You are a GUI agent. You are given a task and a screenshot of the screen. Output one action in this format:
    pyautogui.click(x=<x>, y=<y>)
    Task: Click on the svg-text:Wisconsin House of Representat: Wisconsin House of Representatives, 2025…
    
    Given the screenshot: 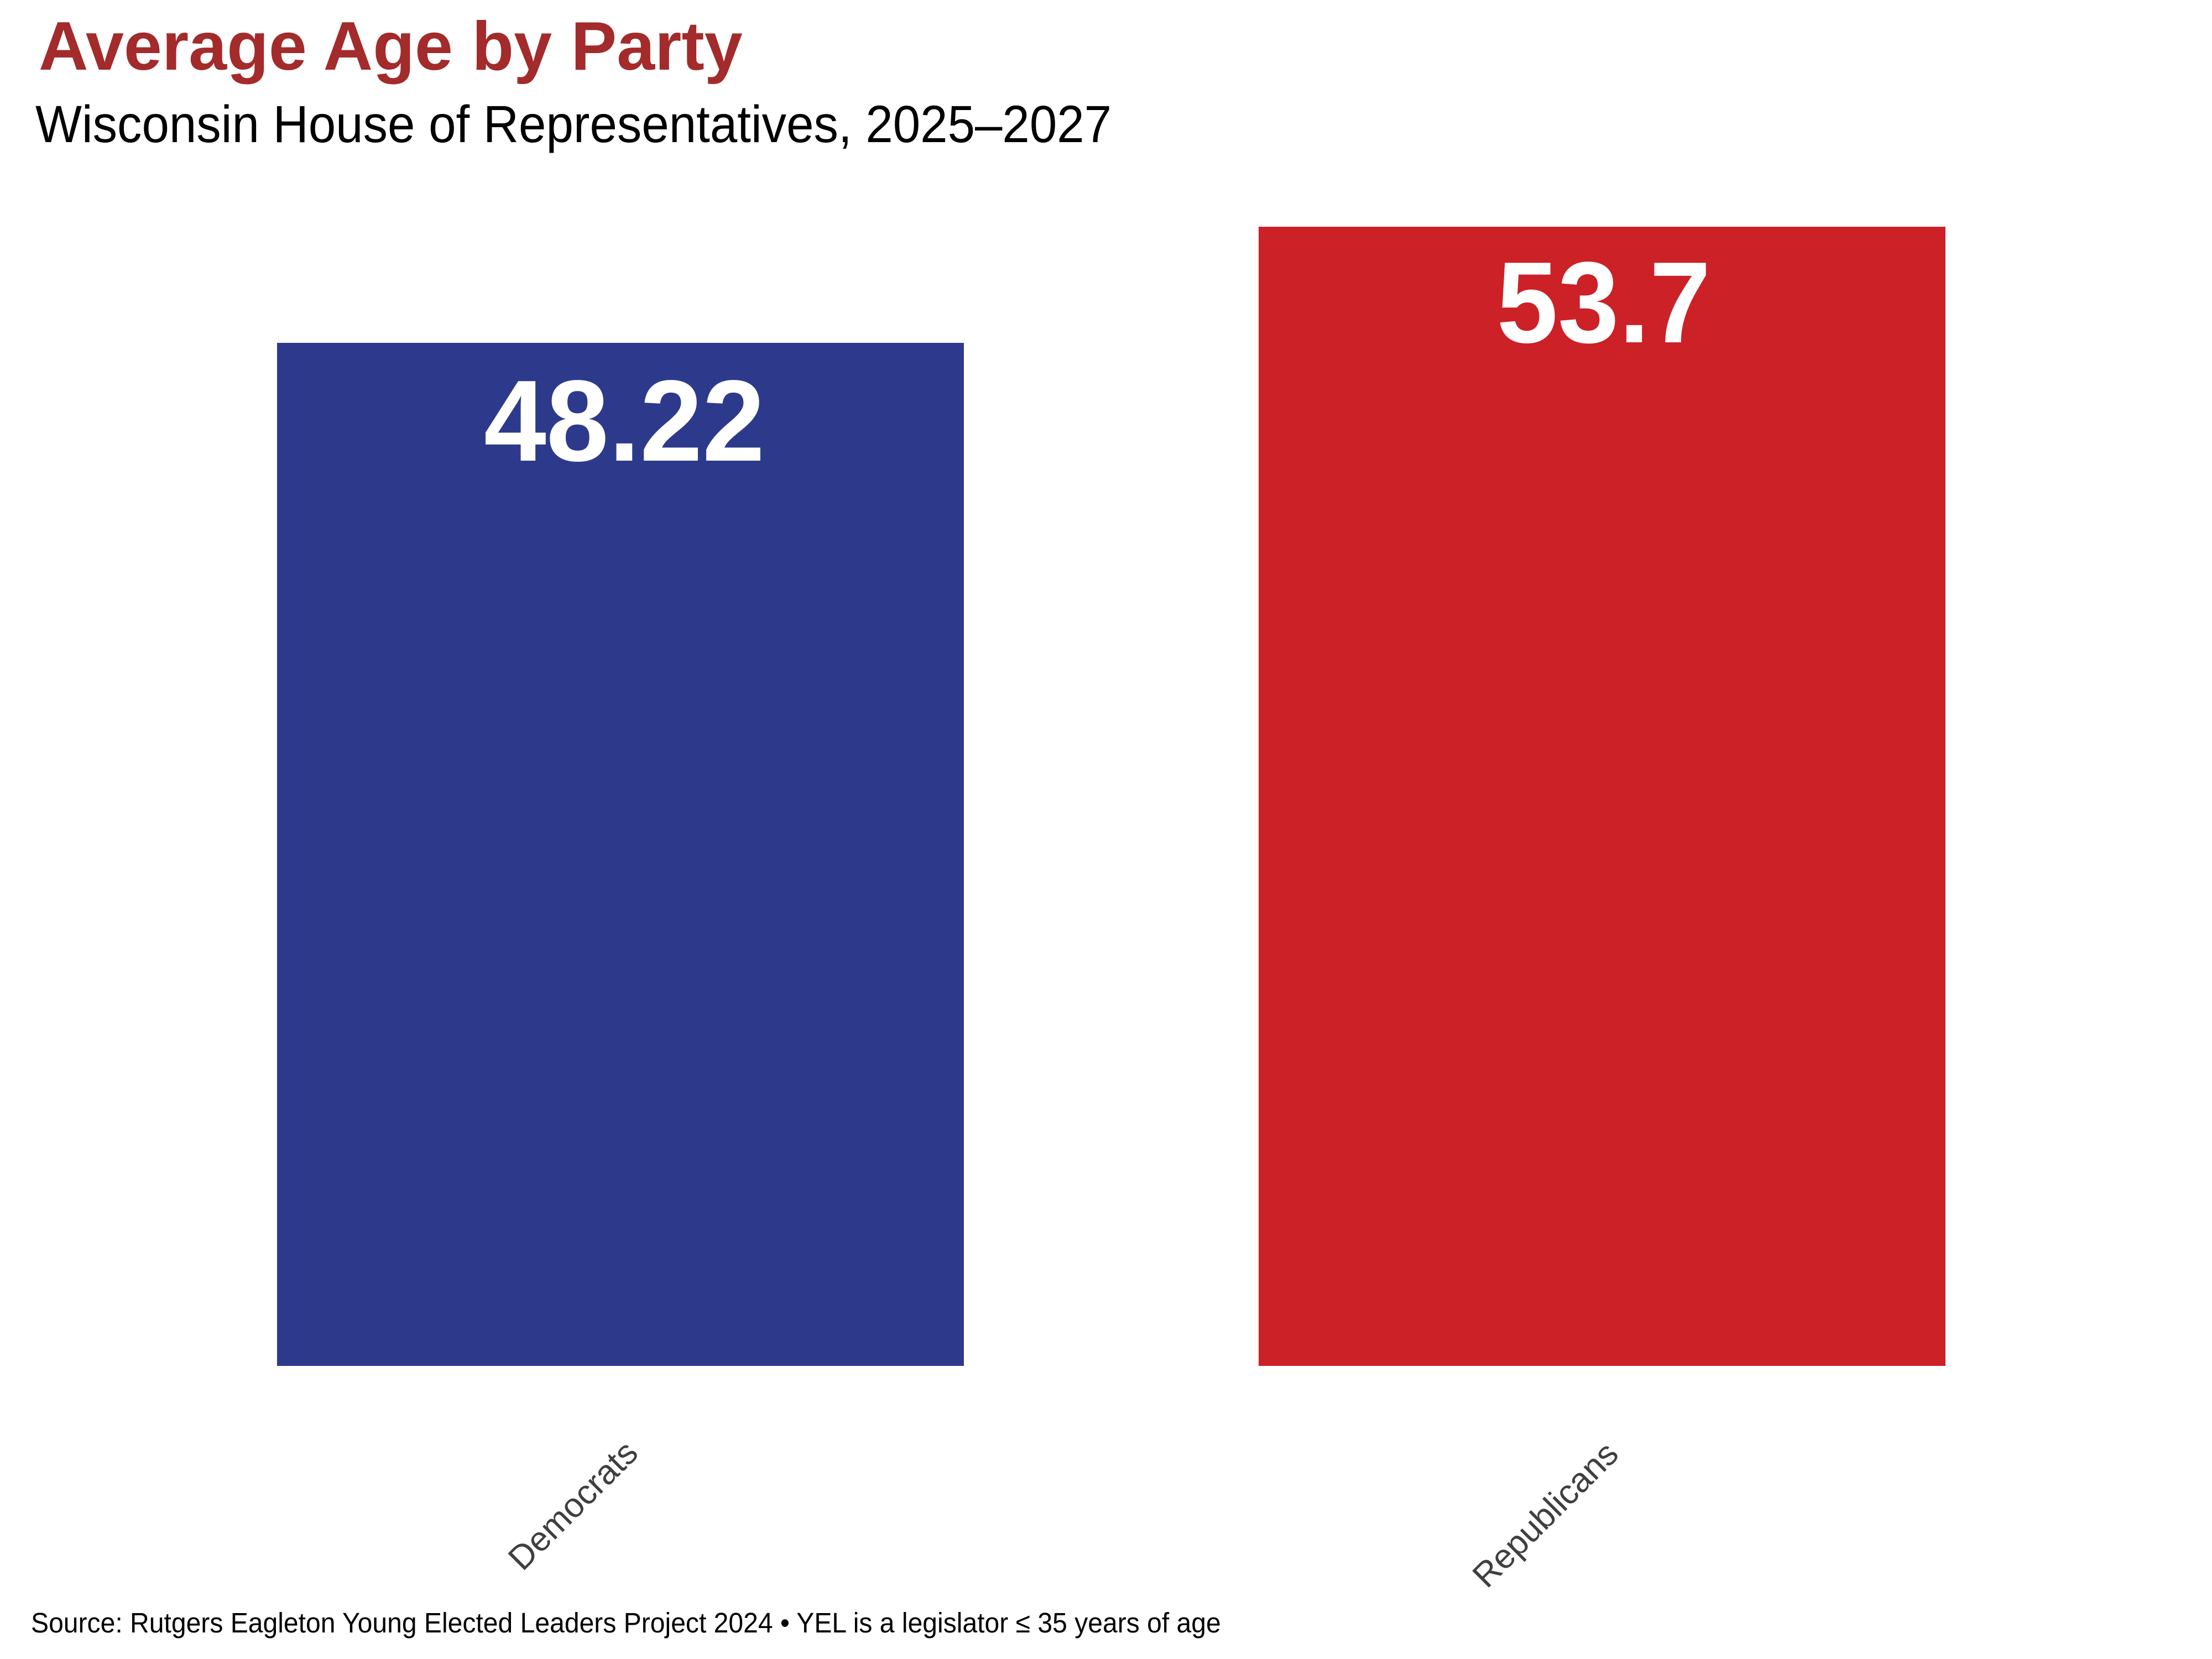 What is the action you would take?
    pyautogui.click(x=574, y=124)
    